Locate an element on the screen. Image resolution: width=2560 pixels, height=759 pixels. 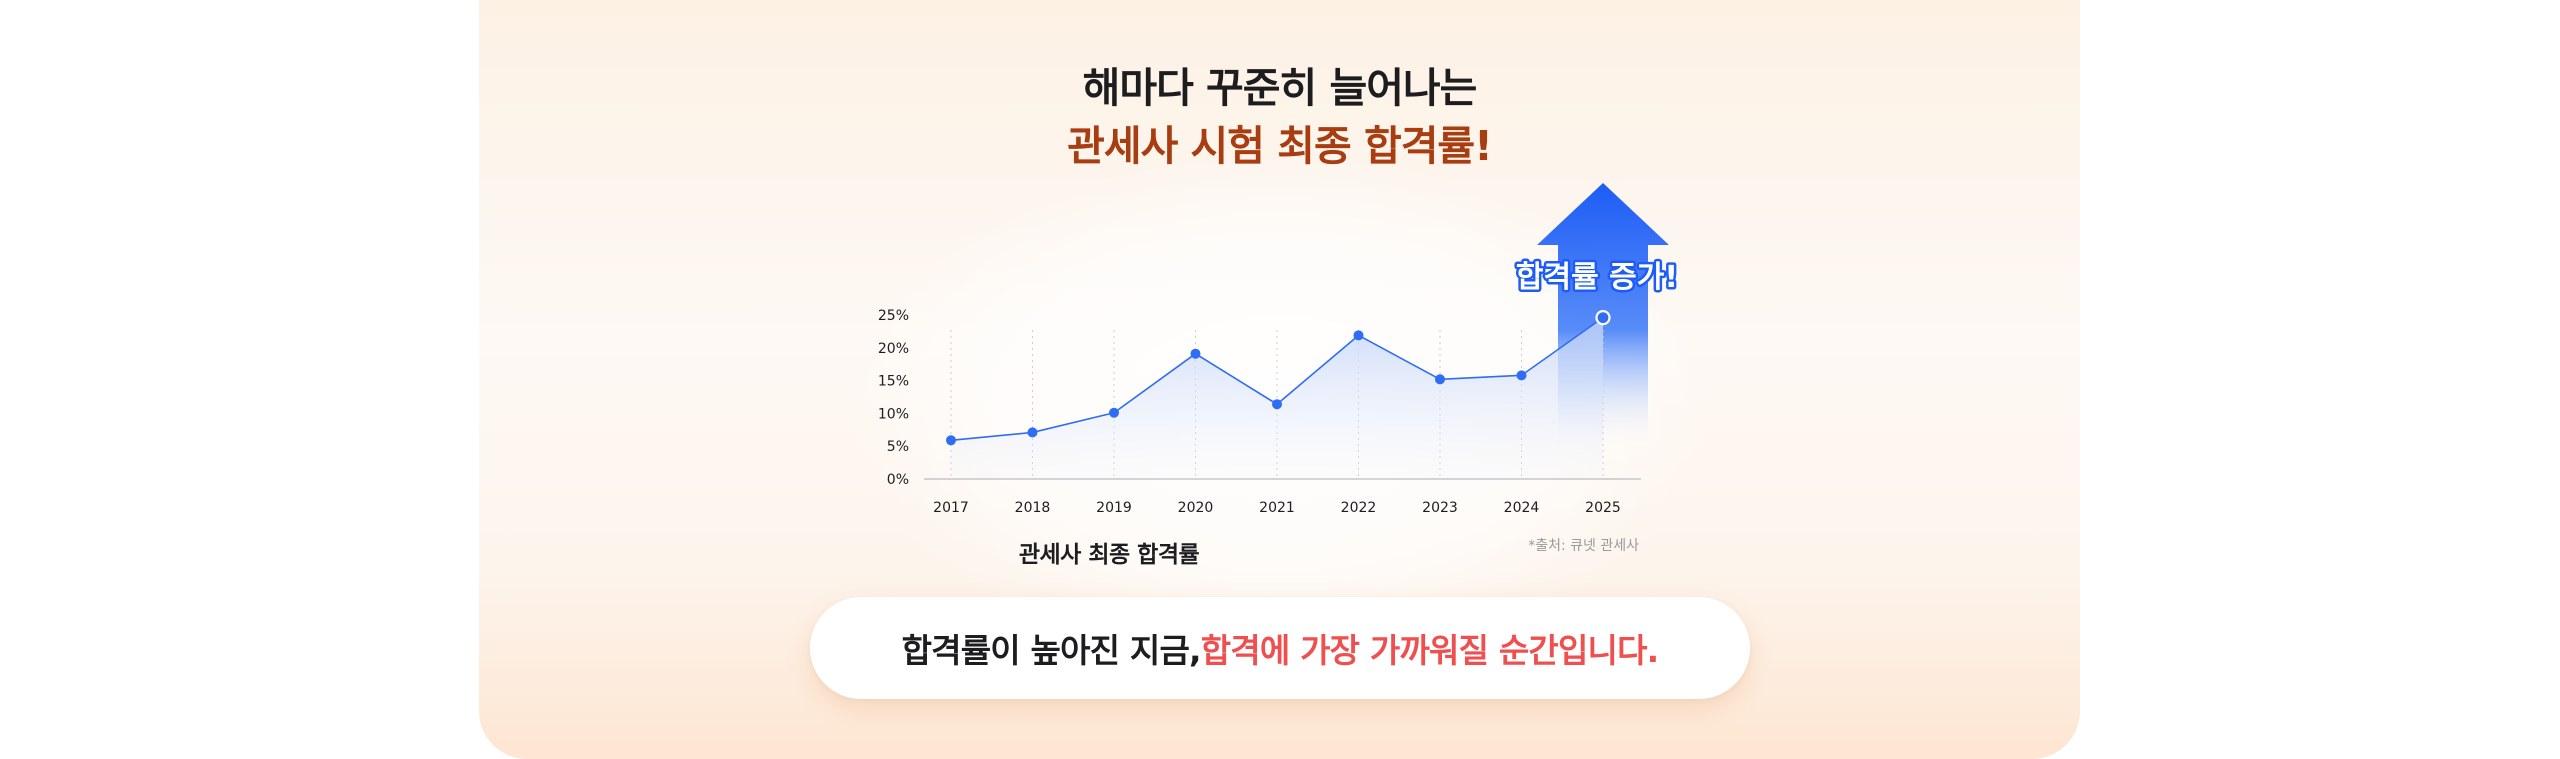
headline-line-2: 관세사 시험 최종 합격률! is located at coordinates (1280, 146).